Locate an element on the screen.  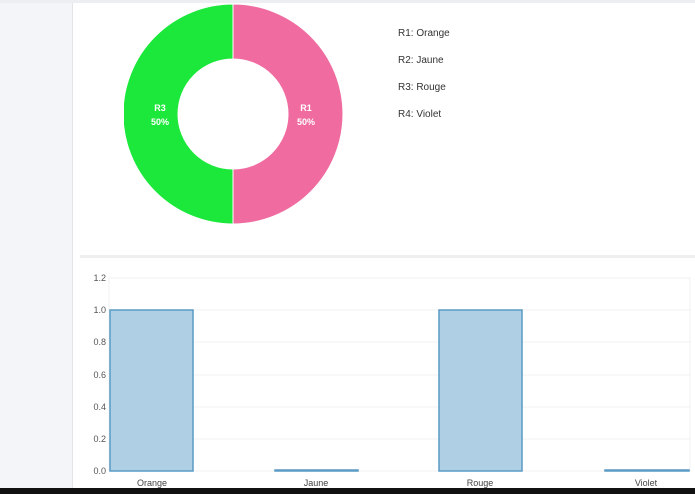
legend-item-r4: R4: Violet is located at coordinates (420, 114).